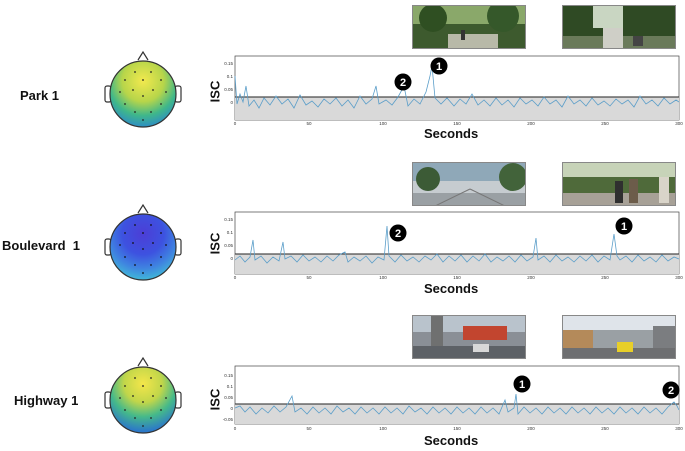 This screenshot has height=451, width=685. What do you see at coordinates (619, 184) in the screenshot?
I see `row2-photo-b` at bounding box center [619, 184].